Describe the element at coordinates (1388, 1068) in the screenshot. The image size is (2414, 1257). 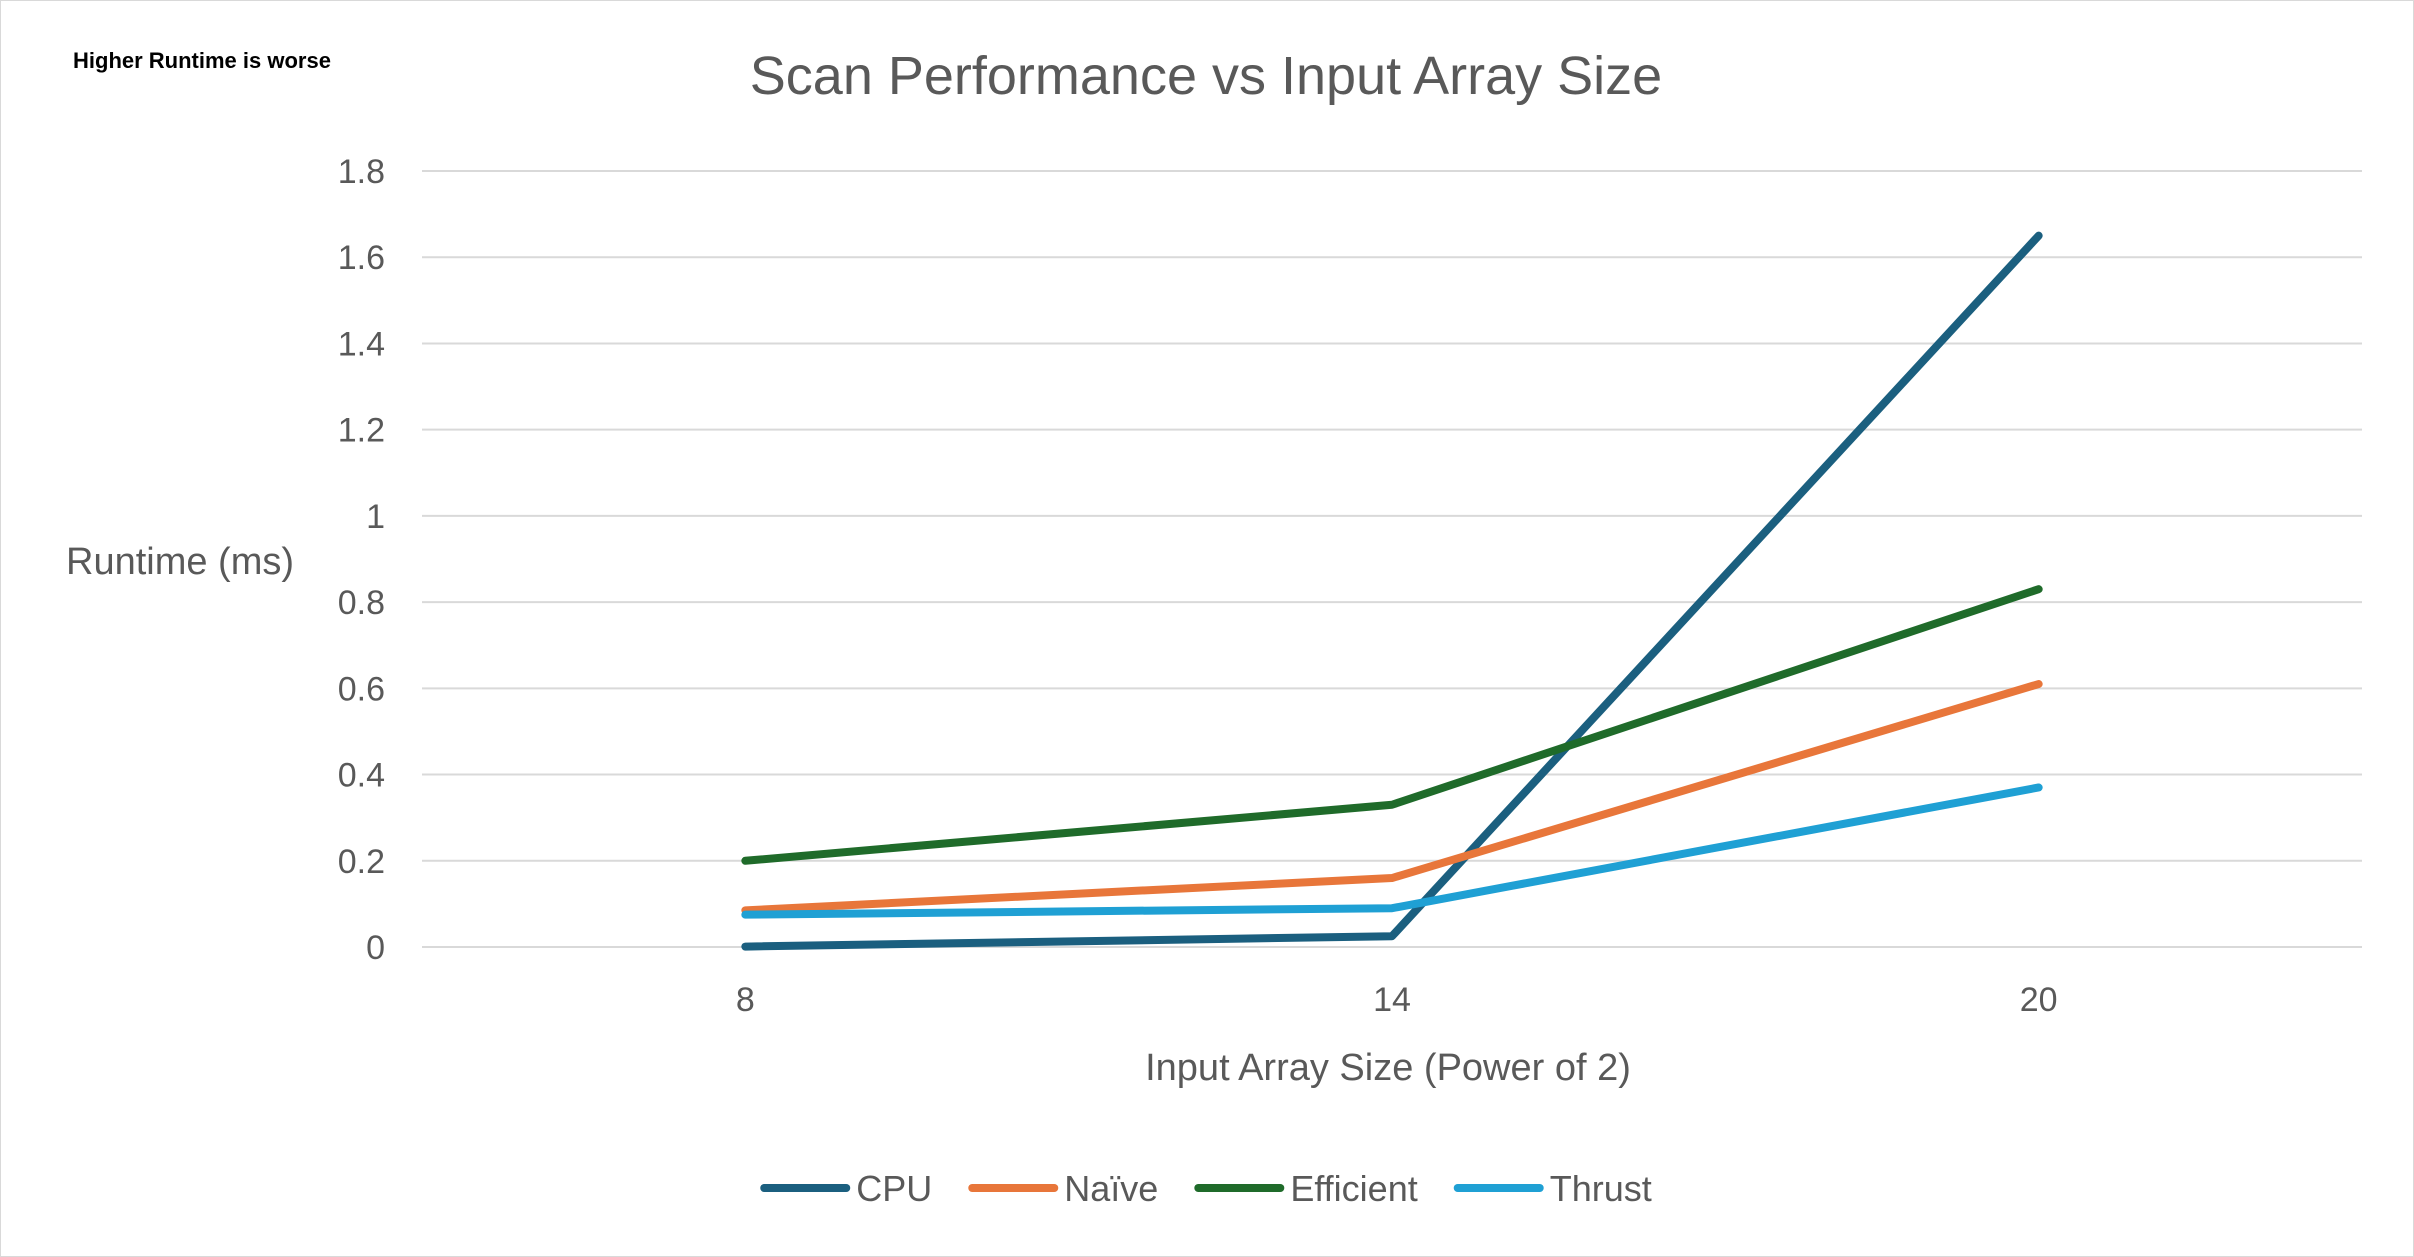
I see `x-axis-label: Input Array Size (Power of 2)` at that location.